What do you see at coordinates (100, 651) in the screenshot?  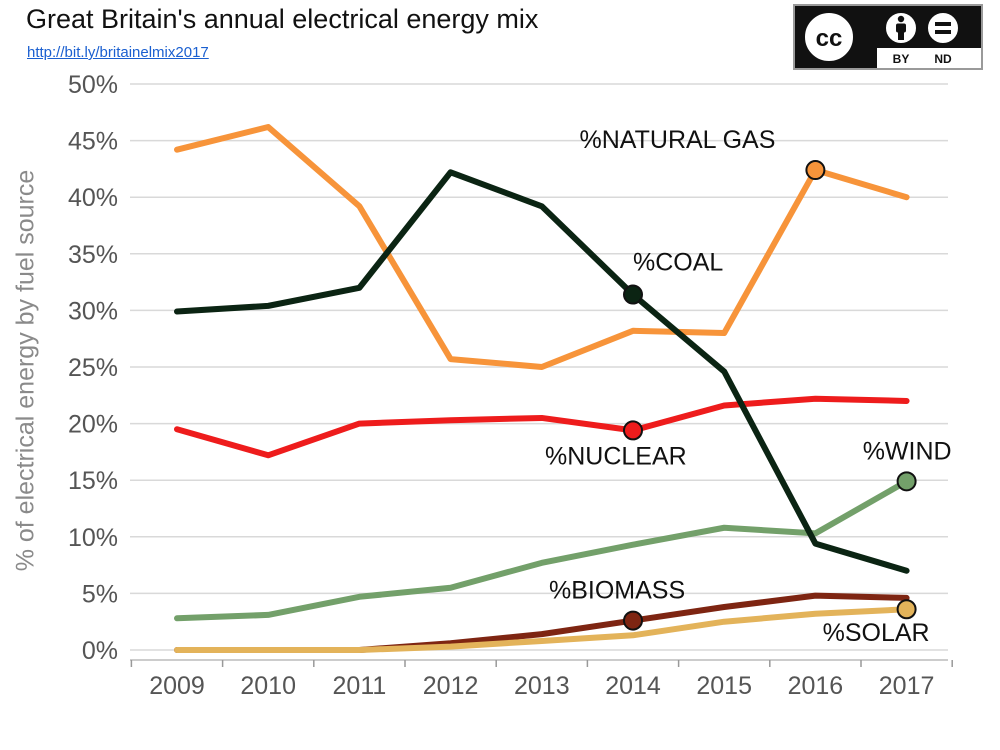 I see `y-tick-label: 0%` at bounding box center [100, 651].